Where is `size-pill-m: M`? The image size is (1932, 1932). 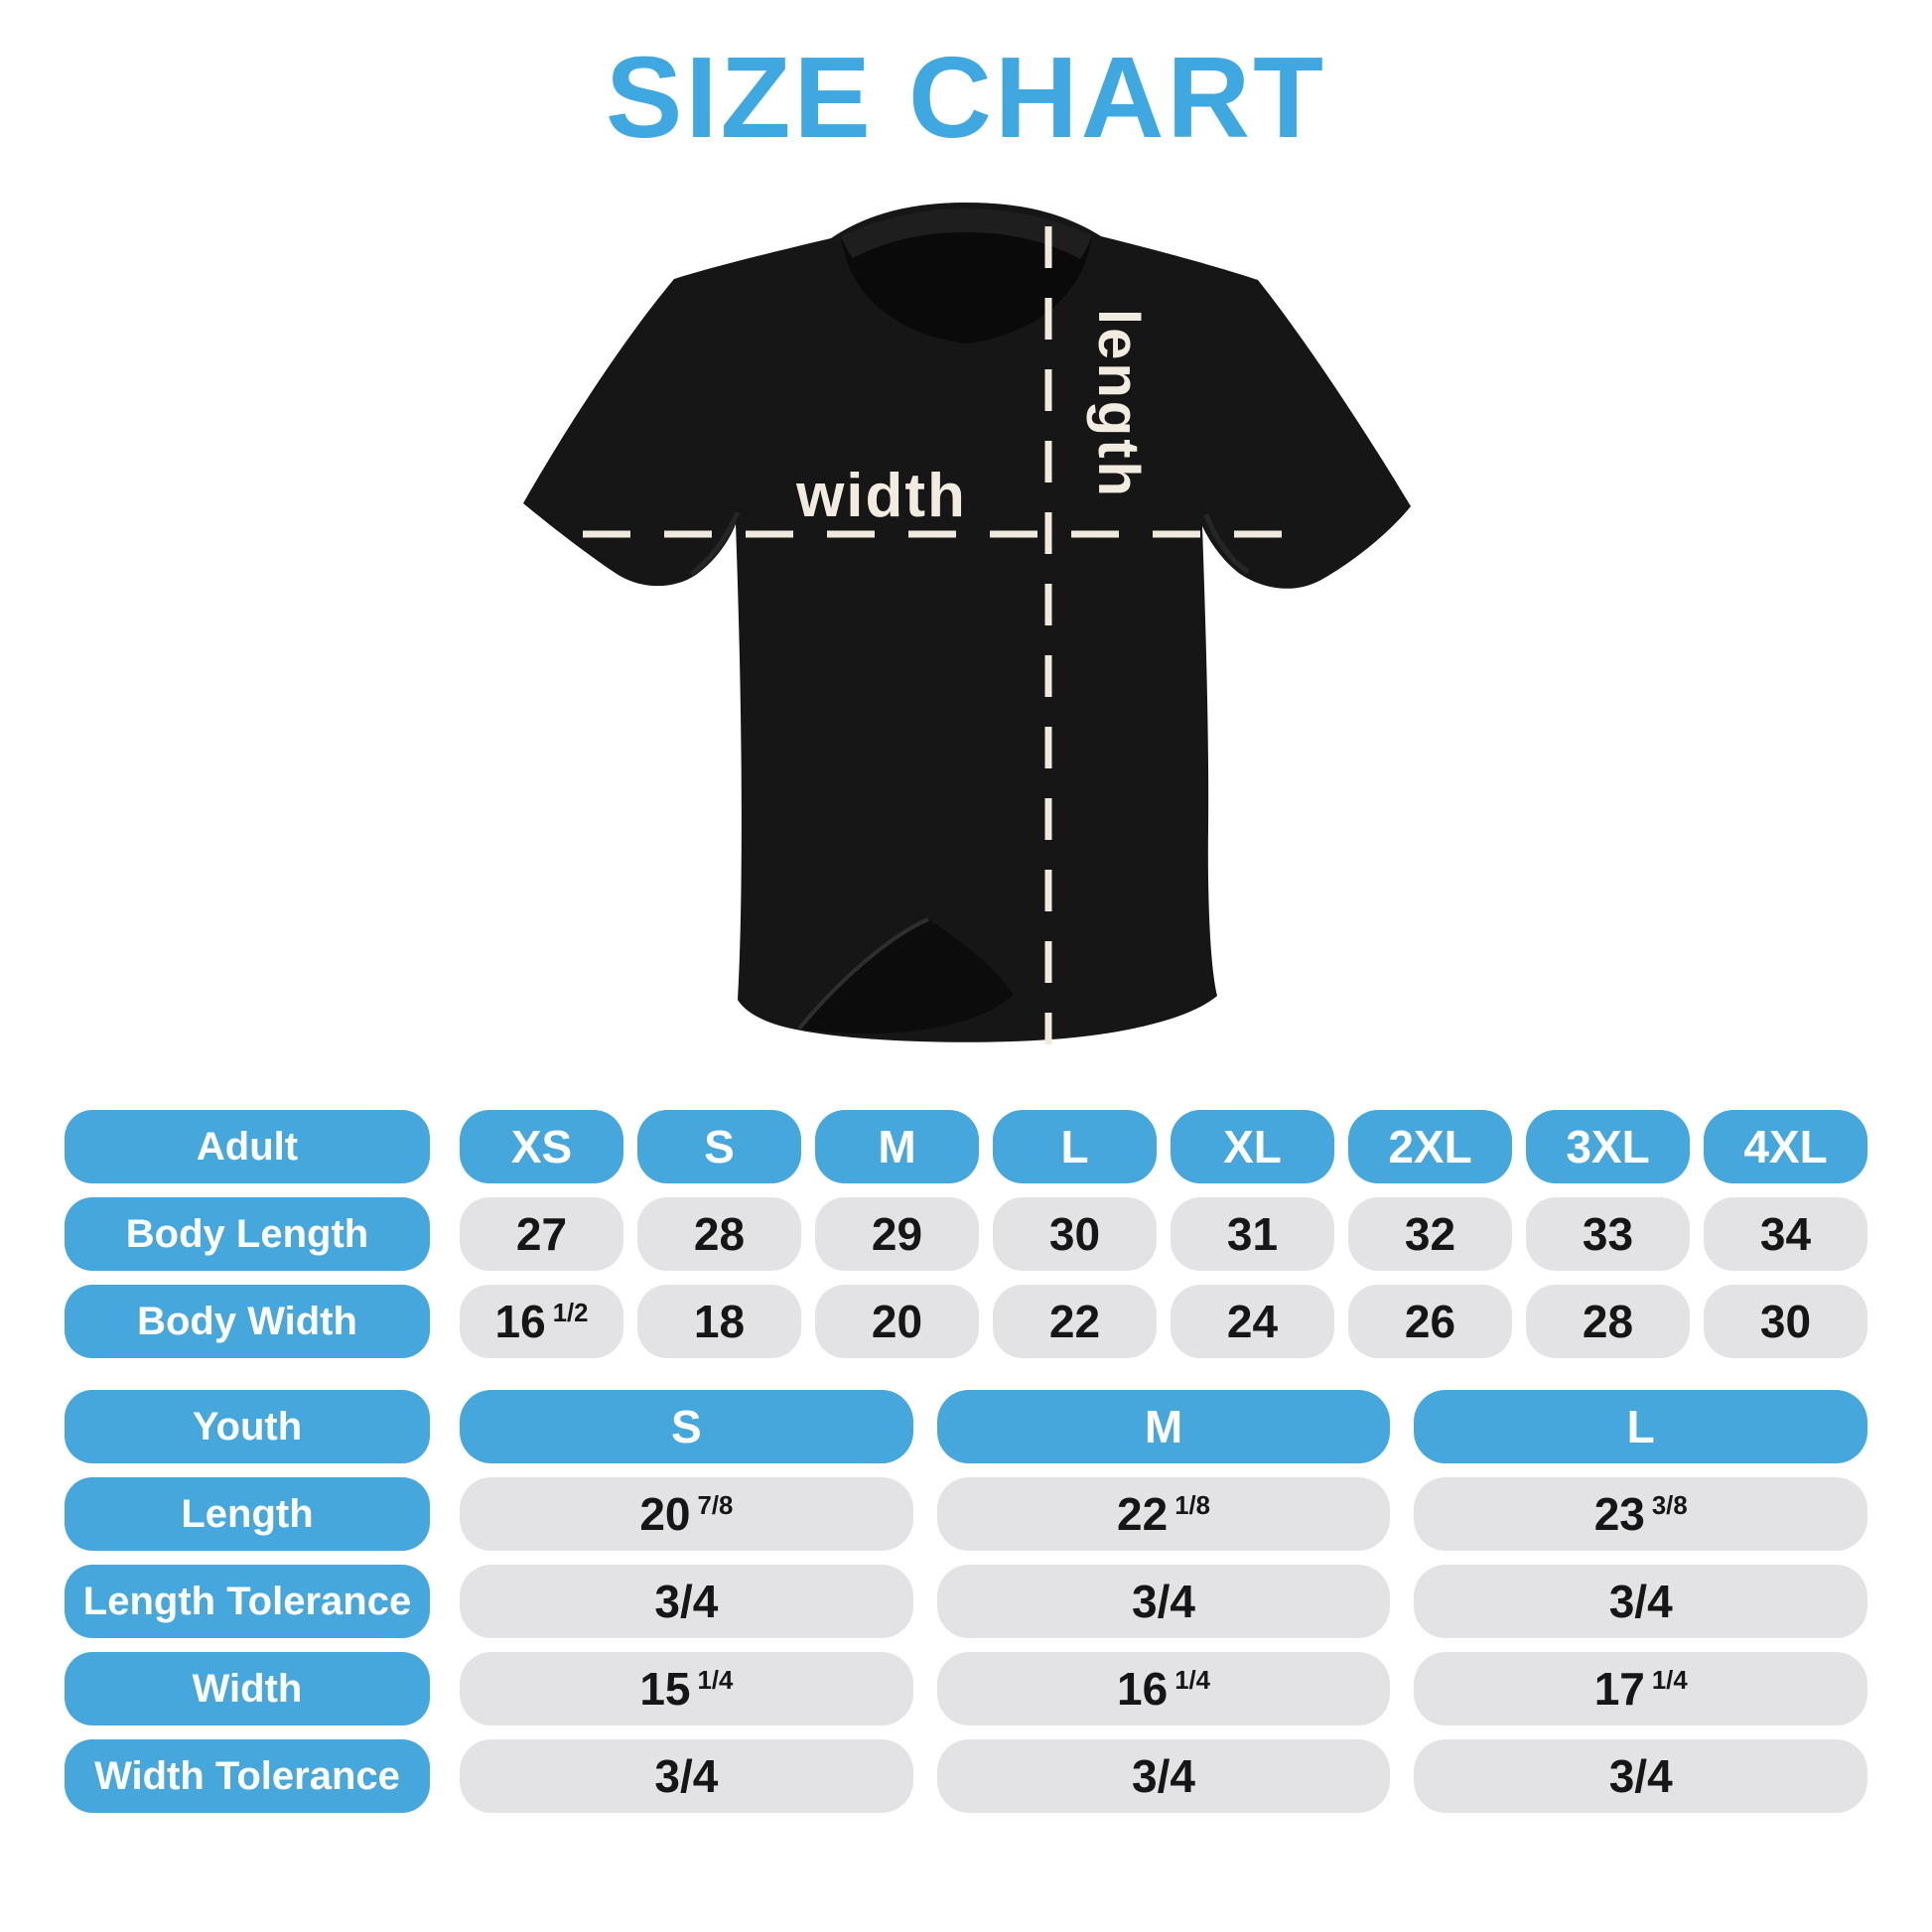
size-pill-m: M is located at coordinates (897, 1146).